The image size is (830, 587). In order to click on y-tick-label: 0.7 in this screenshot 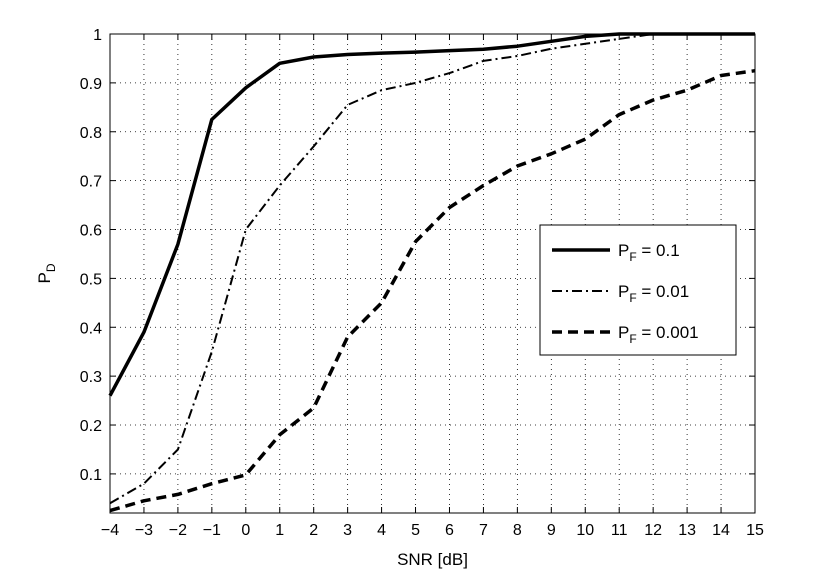, I will do `click(91, 182)`.